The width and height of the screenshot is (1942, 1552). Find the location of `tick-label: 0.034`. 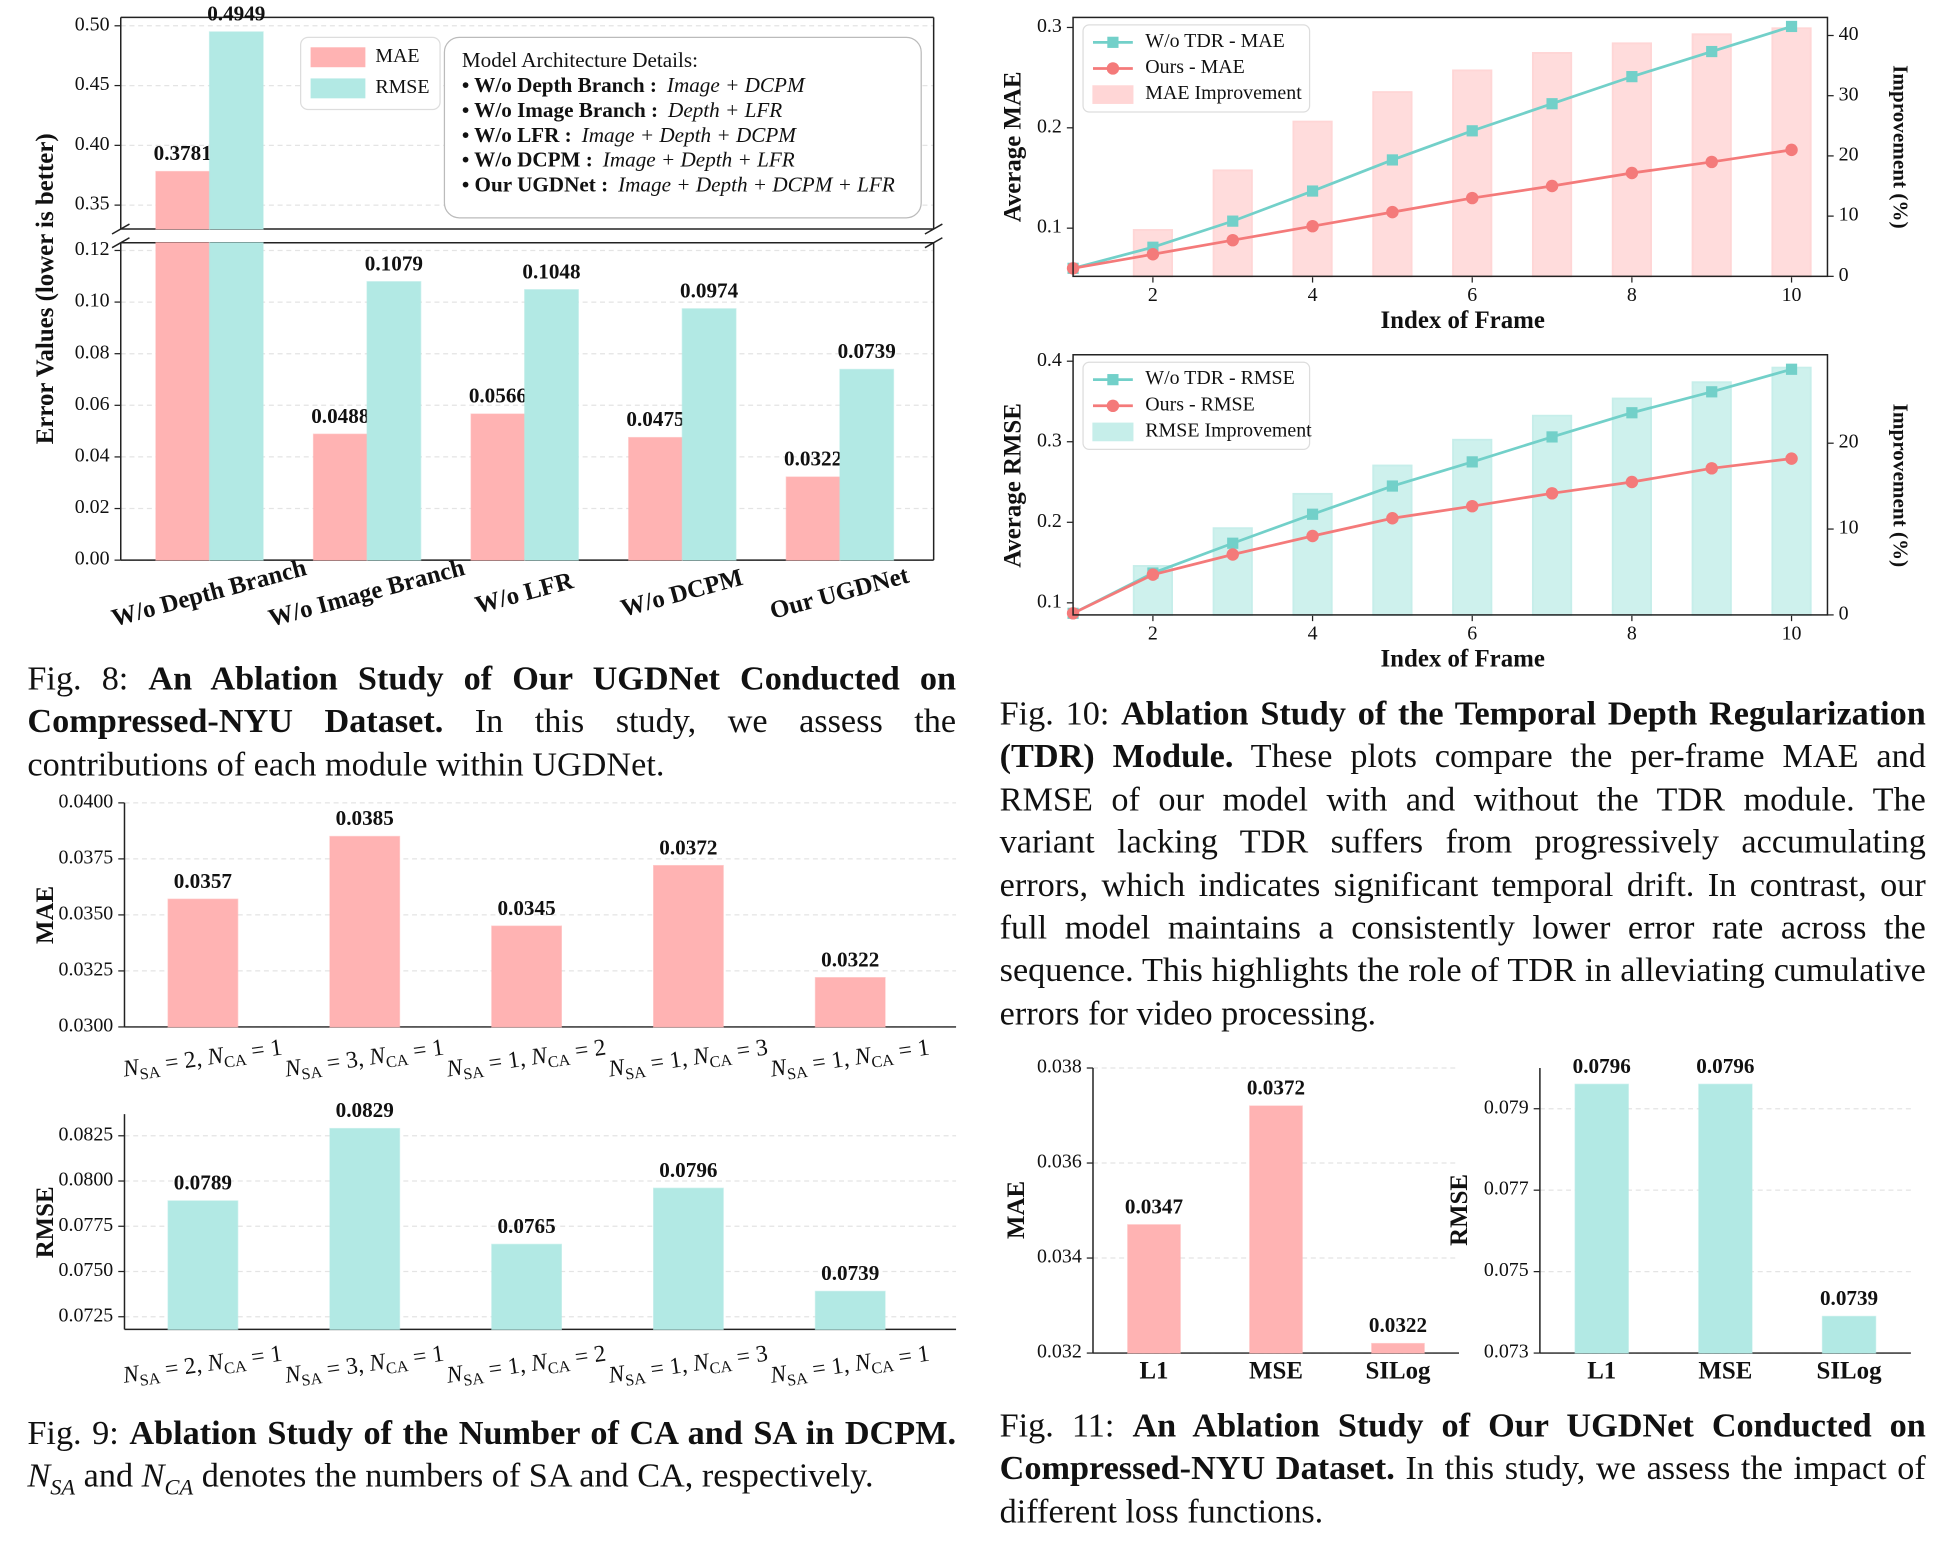

tick-label: 0.034 is located at coordinates (1059, 1257).